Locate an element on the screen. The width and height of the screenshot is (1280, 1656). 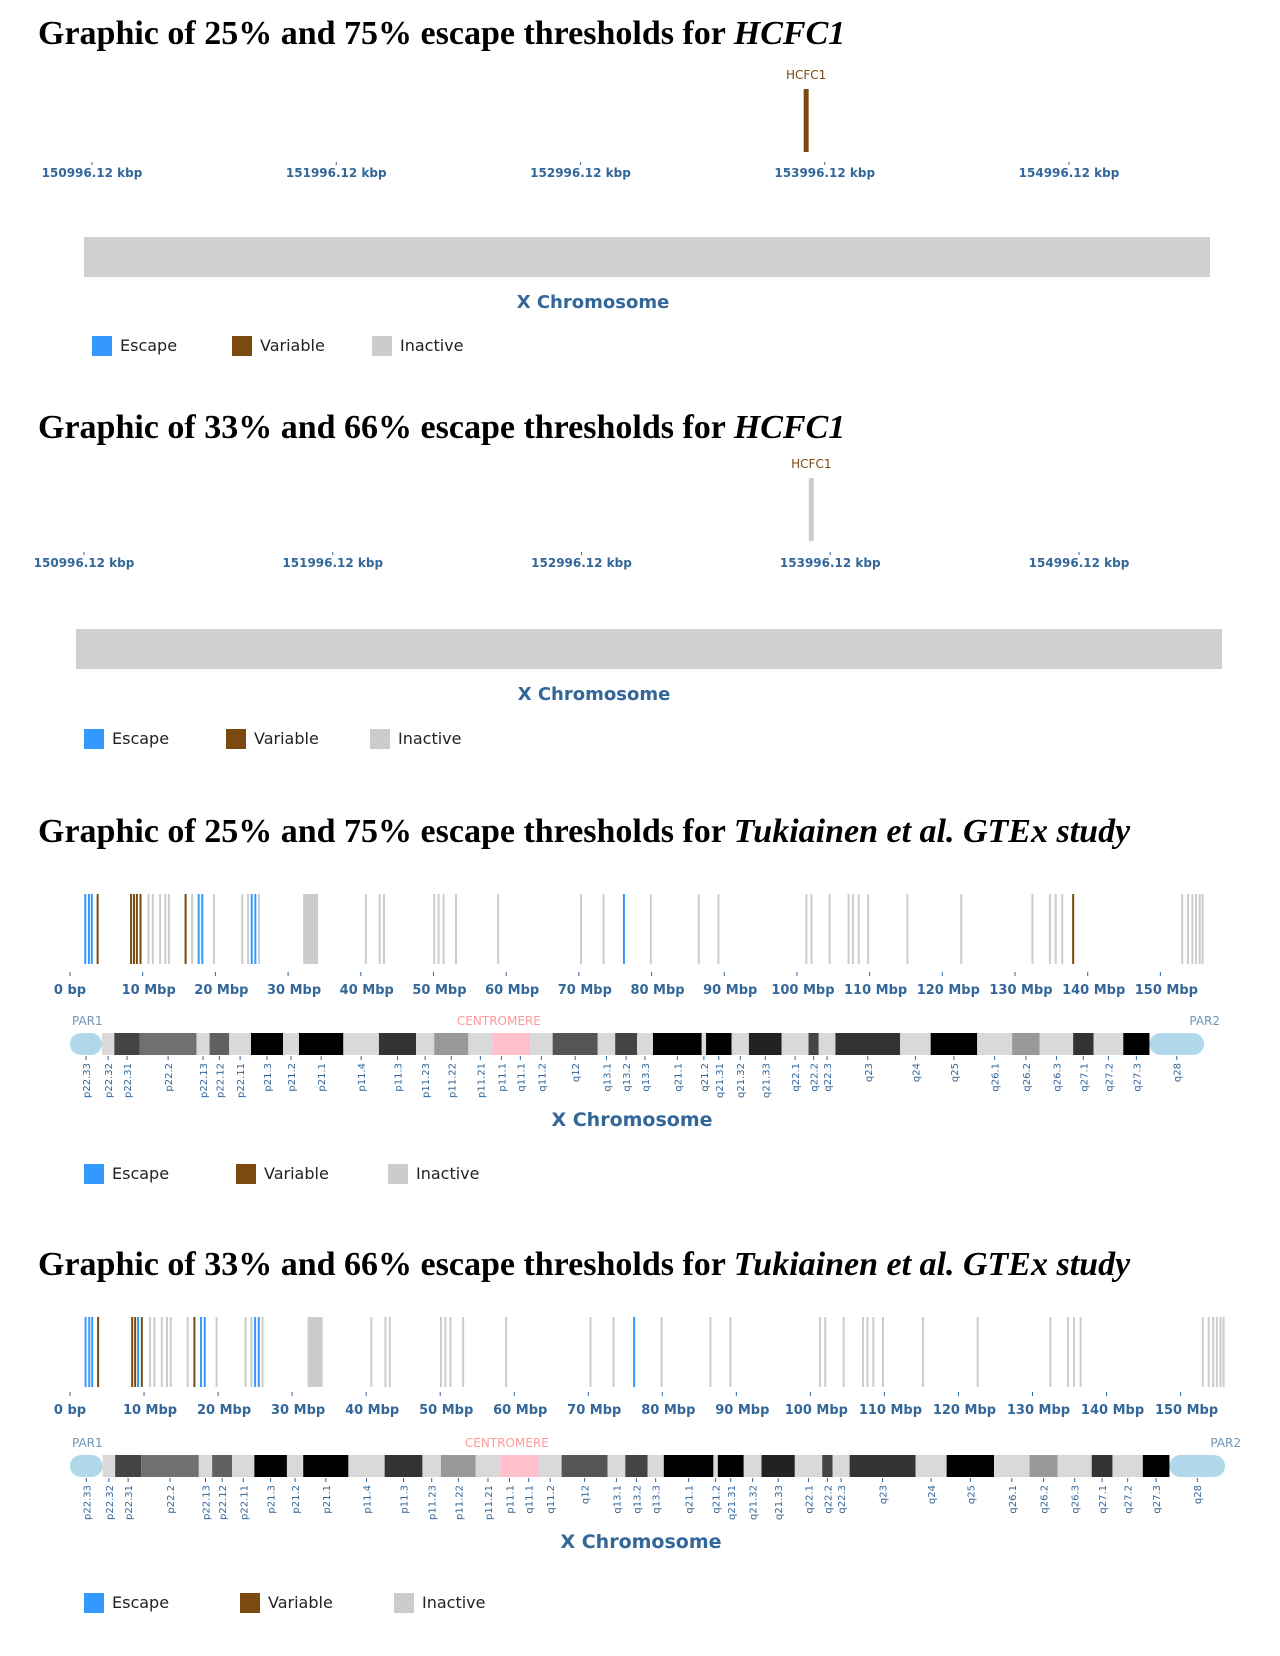
chromosome-label: X Chromosome is located at coordinates (594, 694).